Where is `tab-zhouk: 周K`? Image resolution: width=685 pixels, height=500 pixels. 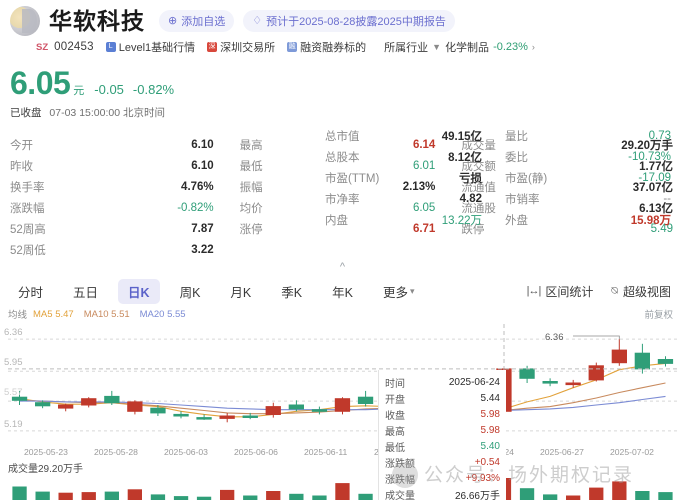 tab-zhouk: 周K is located at coordinates (190, 292).